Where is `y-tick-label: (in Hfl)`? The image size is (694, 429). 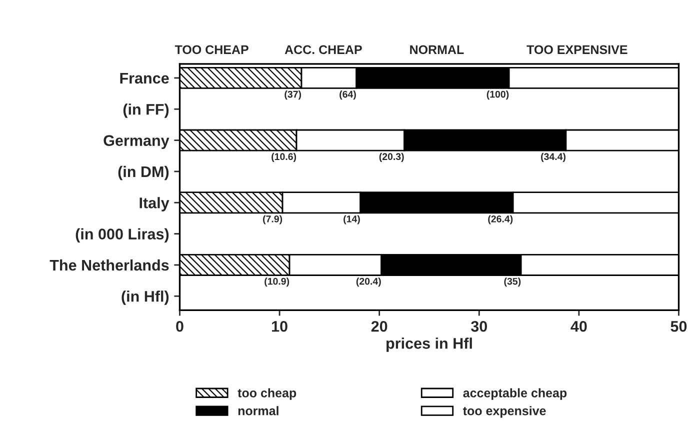 y-tick-label: (in Hfl) is located at coordinates (145, 297).